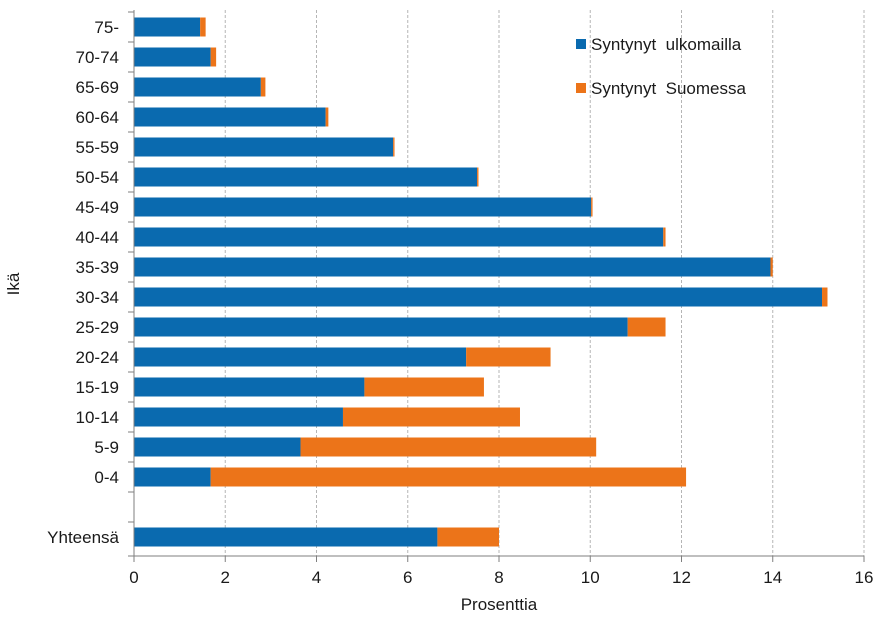 This screenshot has width=882, height=620. I want to click on x-tick-label-6: 6, so click(407, 577).